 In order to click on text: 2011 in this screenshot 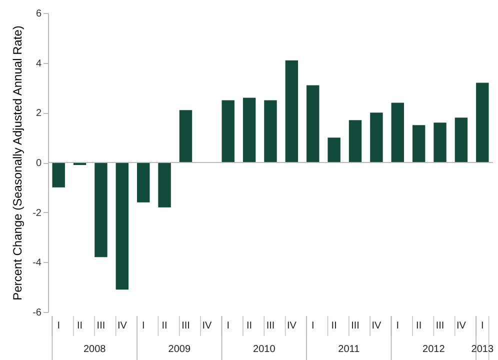, I will do `click(349, 349)`.